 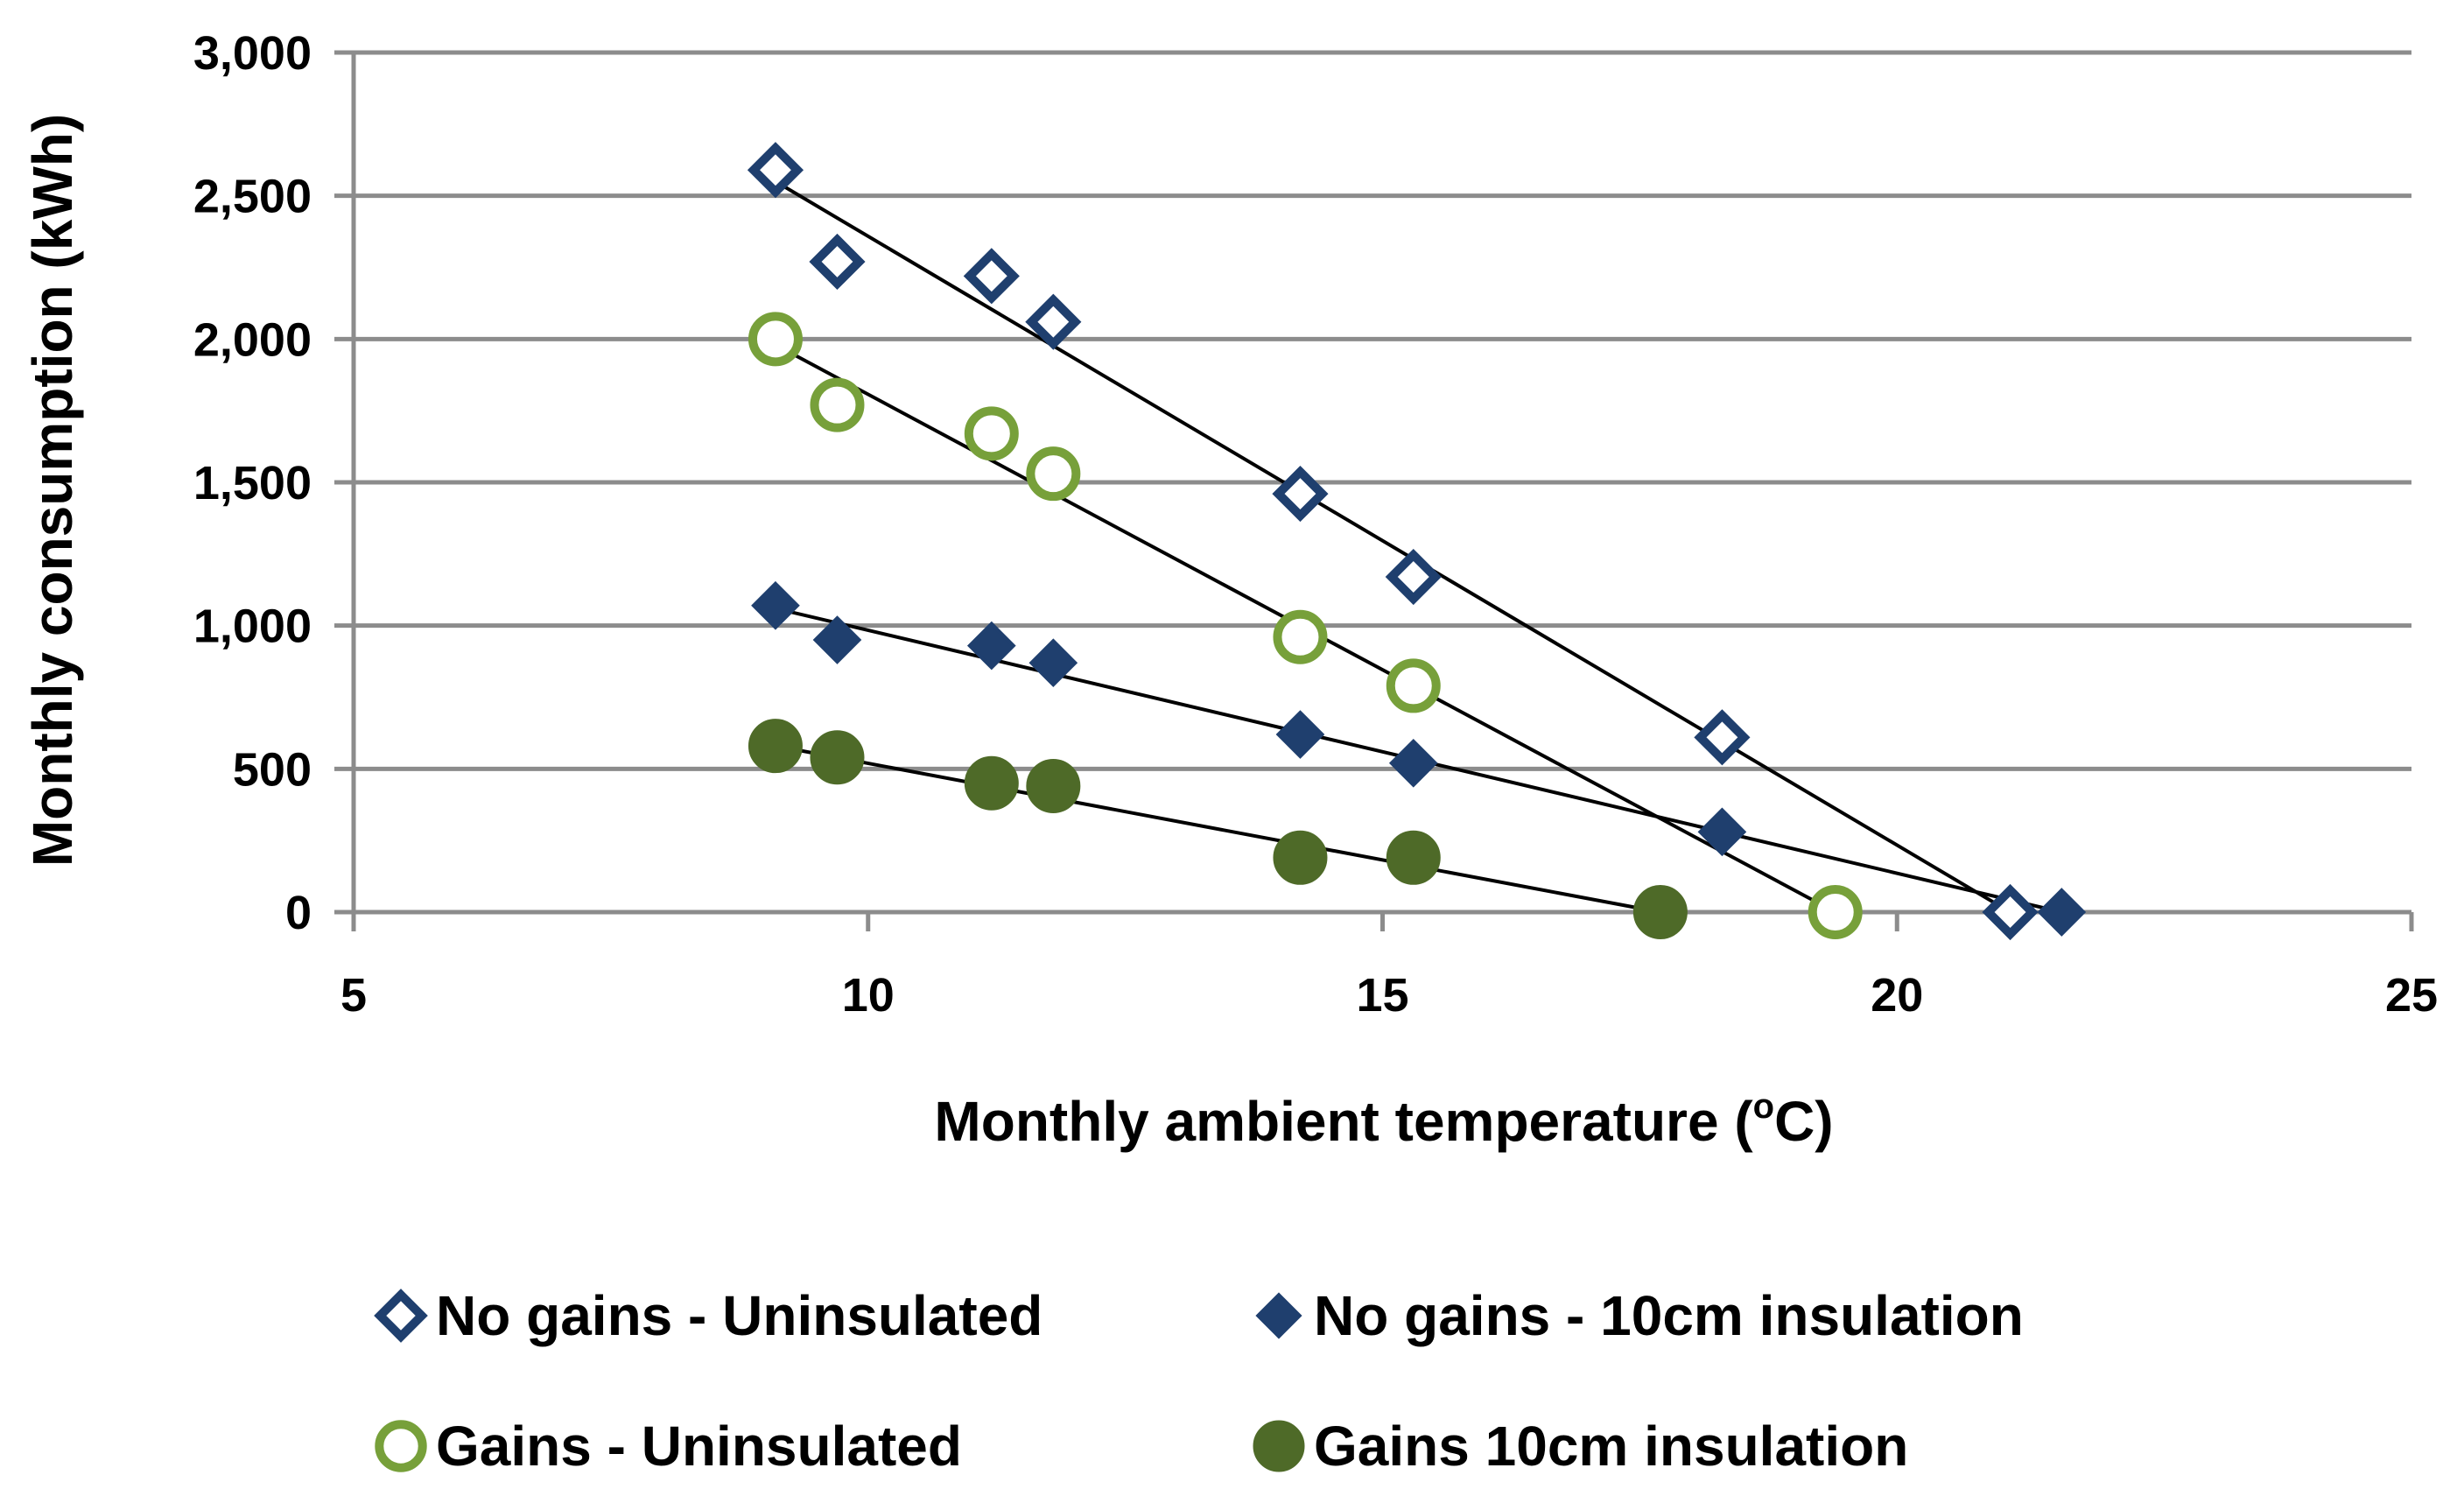 I want to click on legend-item: No gains - Uninsulated, so click(x=708, y=1316).